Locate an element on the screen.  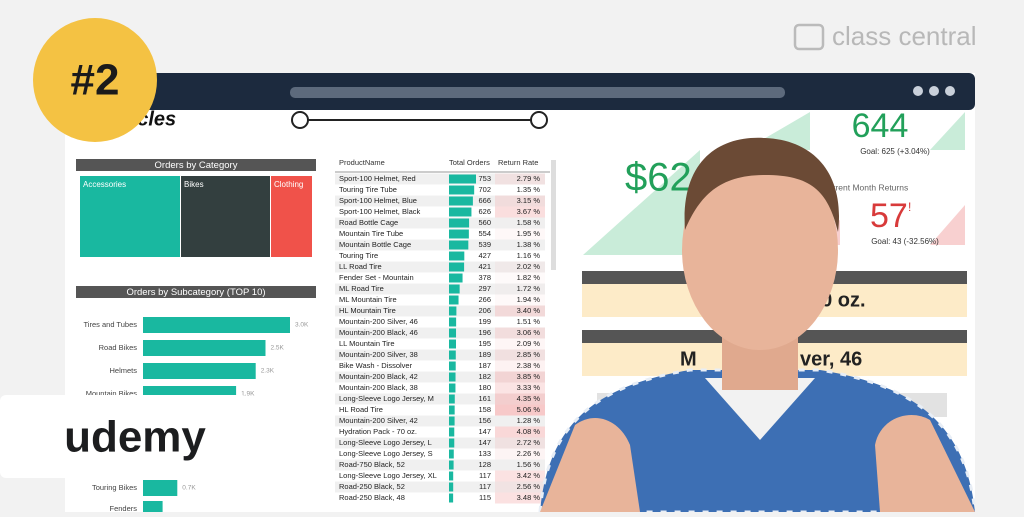
column-header: Return Rate is located at coordinates (518, 162).